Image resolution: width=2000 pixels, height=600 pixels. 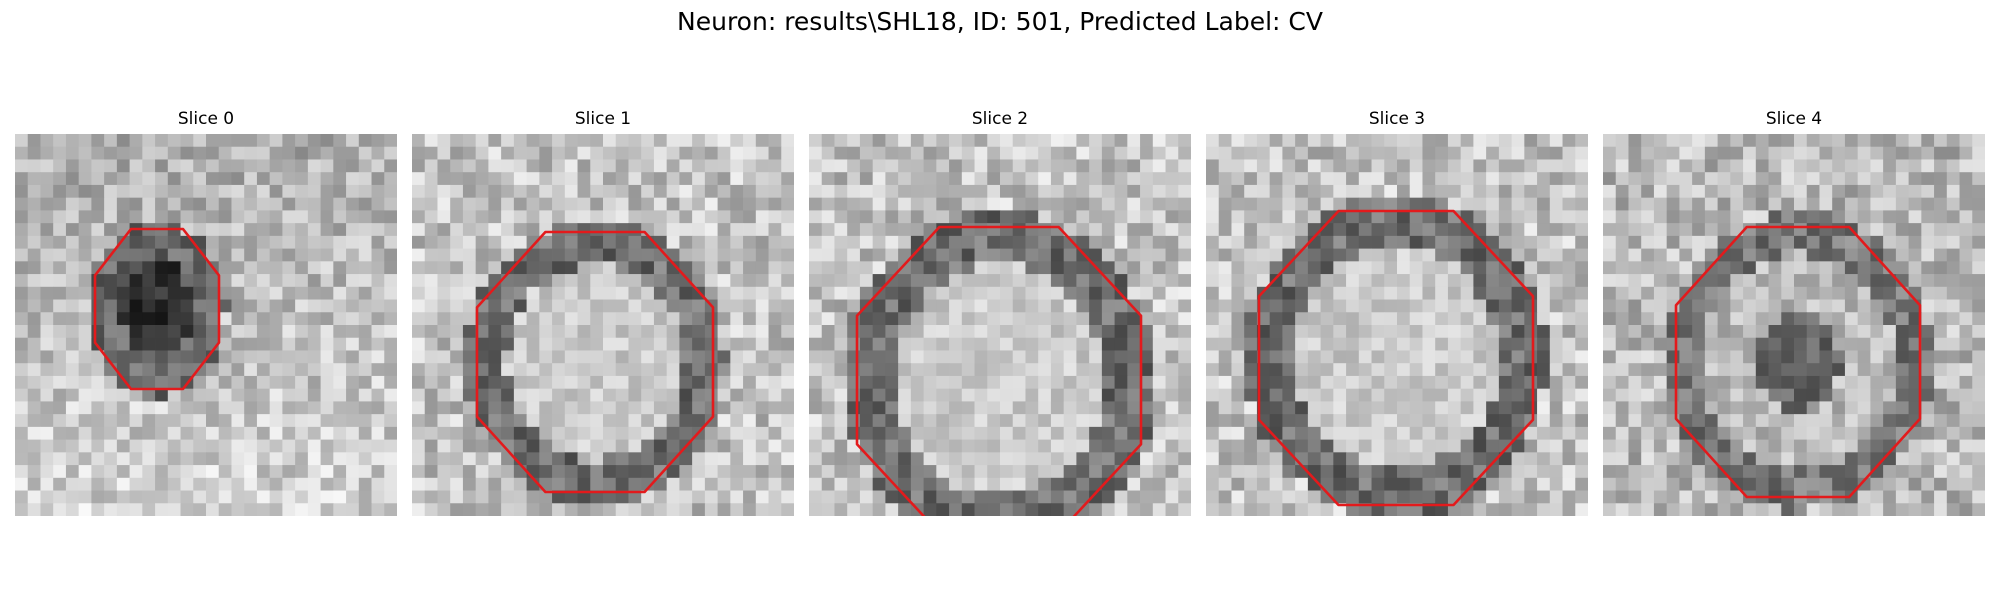 I want to click on slice-image, so click(x=206, y=325).